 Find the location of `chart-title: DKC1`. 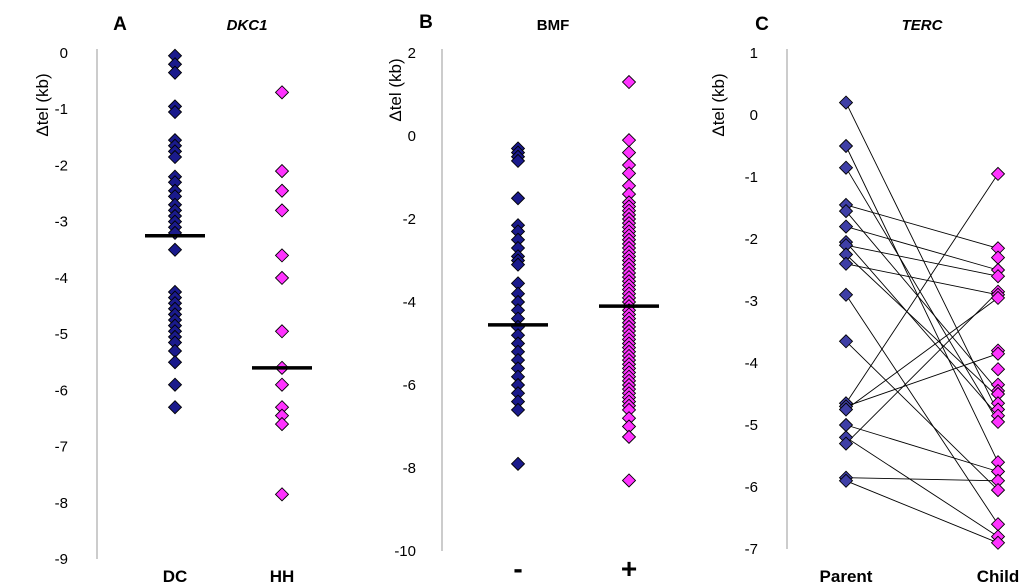

chart-title: DKC1 is located at coordinates (247, 25).